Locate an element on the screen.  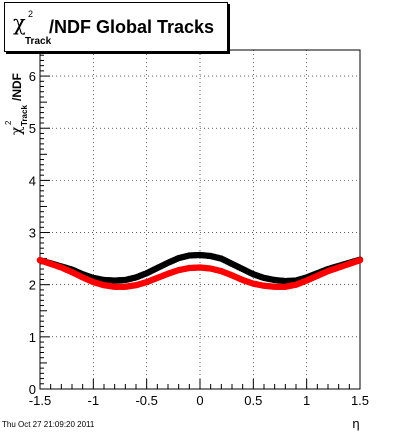
x-axis-label: η is located at coordinates (355, 423).